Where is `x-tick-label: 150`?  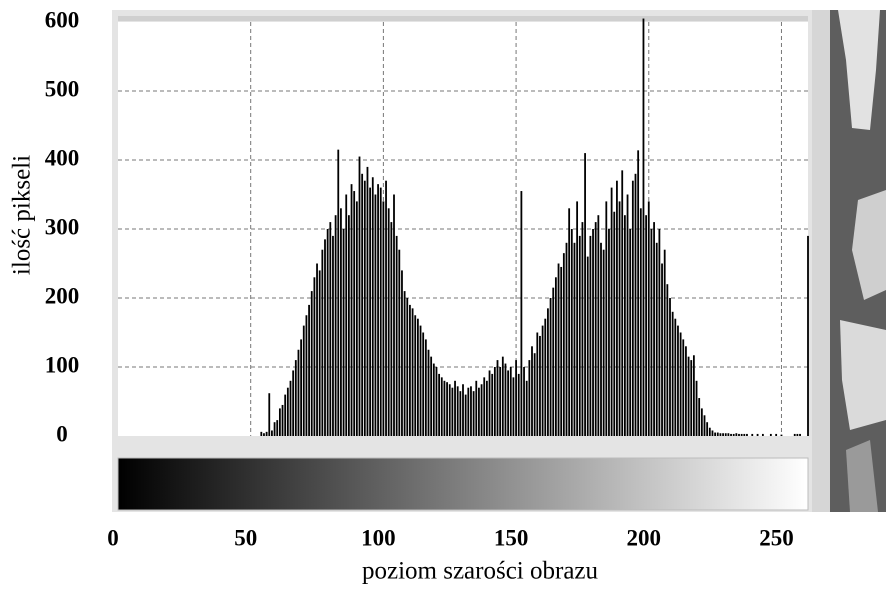 x-tick-label: 150 is located at coordinates (511, 537).